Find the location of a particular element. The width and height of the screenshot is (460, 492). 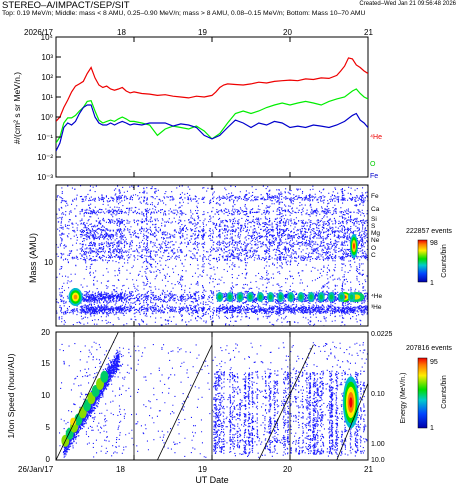

mid-ylabel: Mass (AMU) is located at coordinates (33, 258).